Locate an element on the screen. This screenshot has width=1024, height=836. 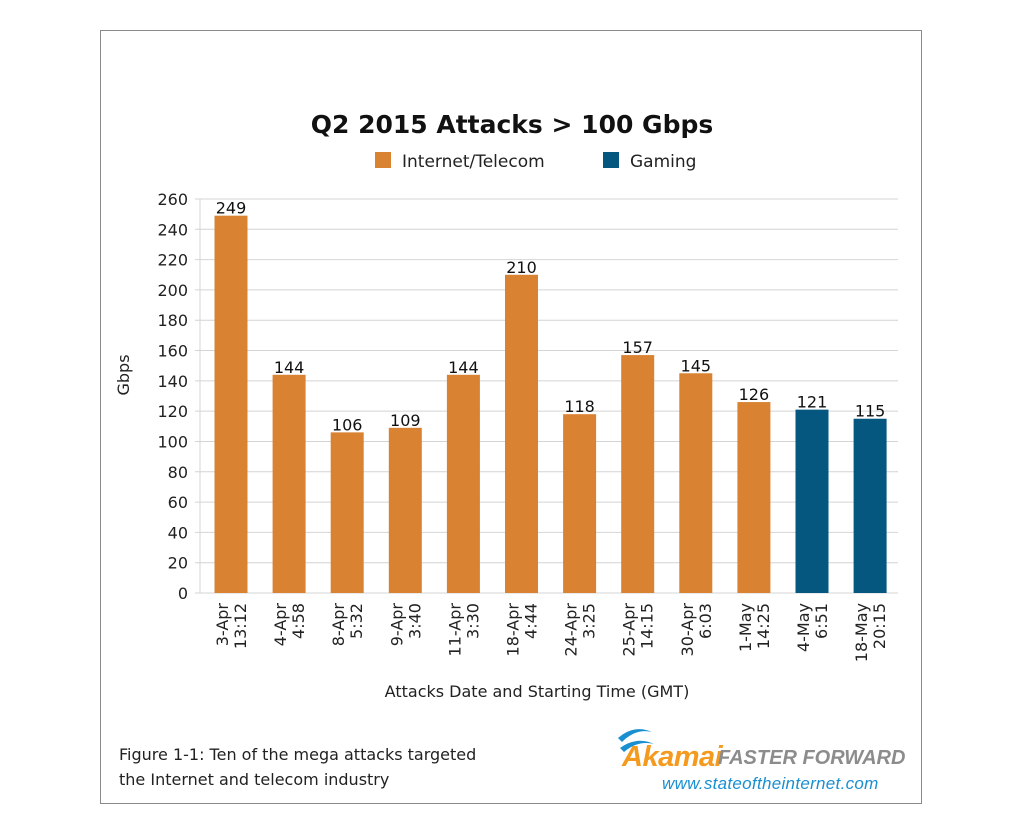
x-tick-label-date: 4-May is located at coordinates (803, 627).